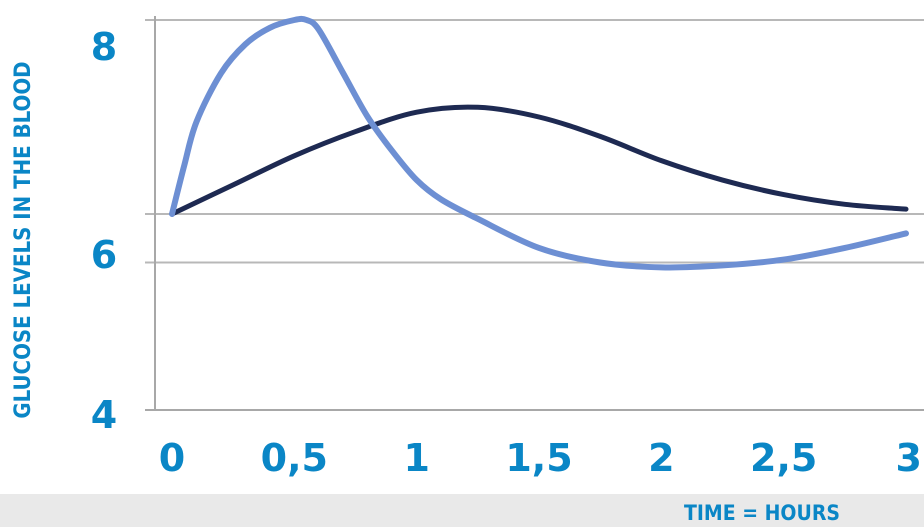 Image resolution: width=924 pixels, height=527 pixels. I want to click on x-tick-label: 1,5, so click(538, 458).